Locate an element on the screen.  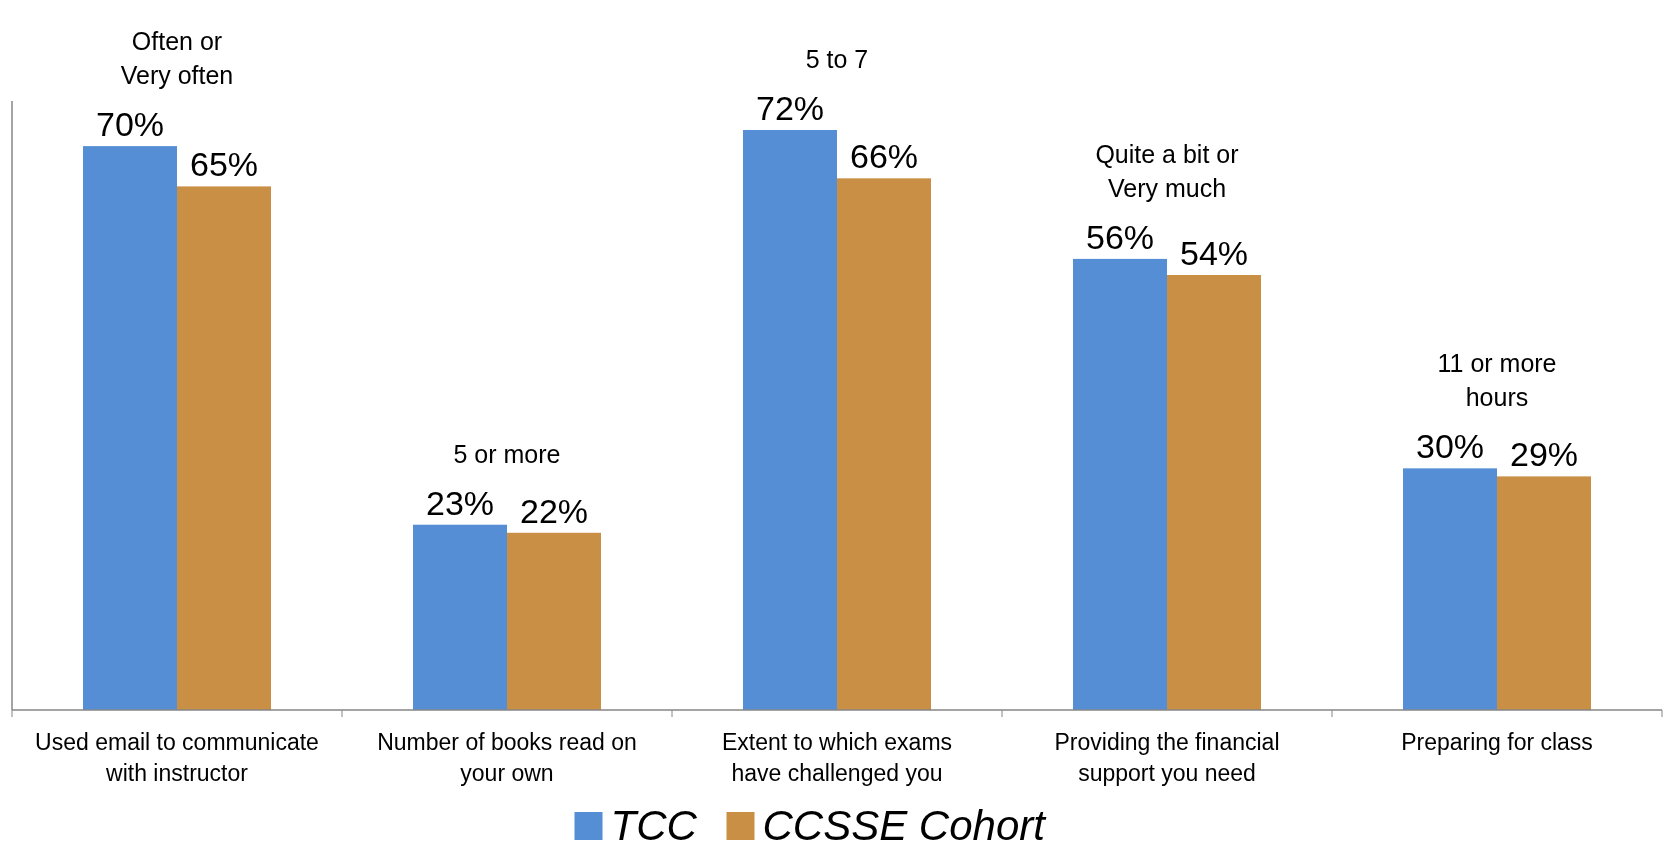
annotation: 11 or more hours is located at coordinates (1497, 380).